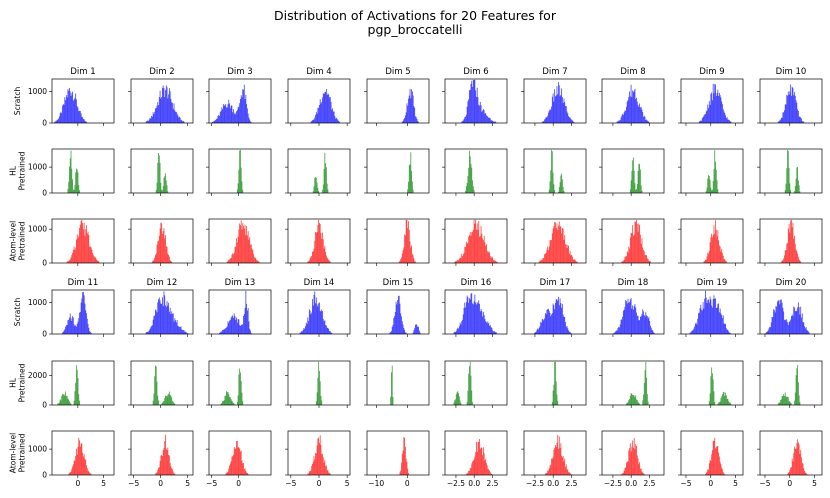  What do you see at coordinates (649, 483) in the screenshot?
I see `x-tick-label: 2.5` at bounding box center [649, 483].